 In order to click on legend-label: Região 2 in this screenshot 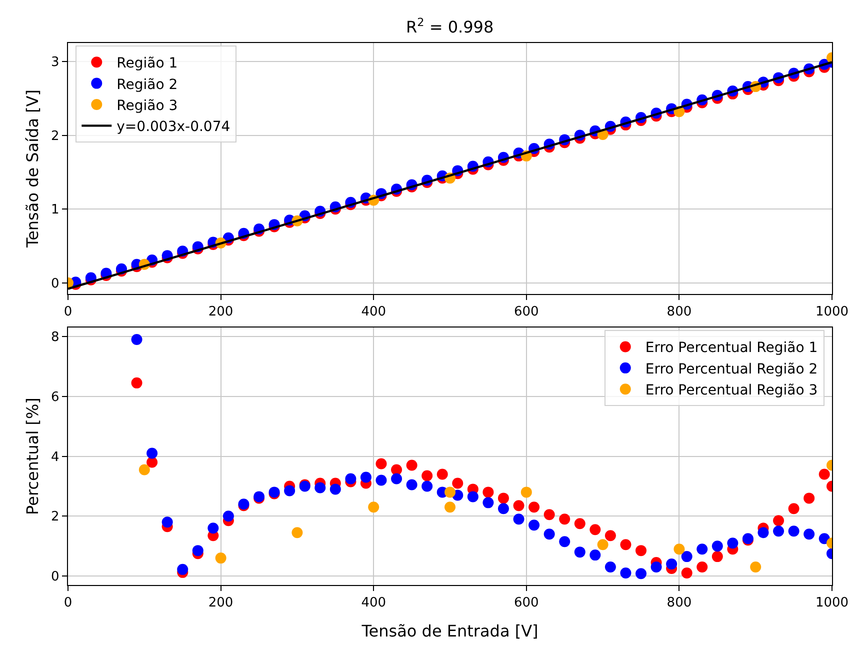, I will do `click(147, 84)`.